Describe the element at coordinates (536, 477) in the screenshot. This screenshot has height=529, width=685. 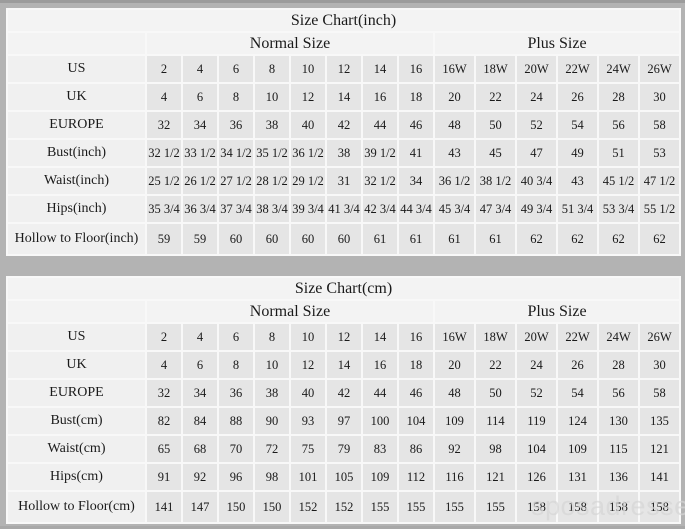
I see `size-cell: 126` at that location.